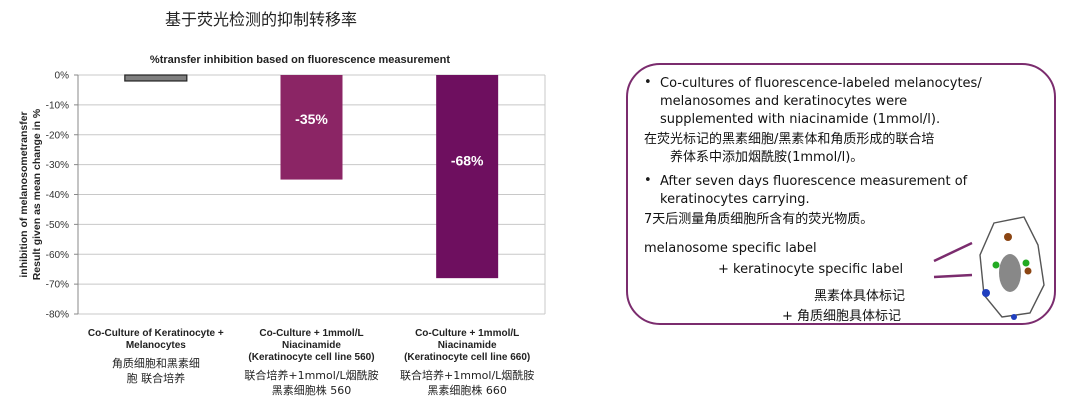  Describe the element at coordinates (57, 315) in the screenshot. I see `y-tick-label: -80%` at that location.